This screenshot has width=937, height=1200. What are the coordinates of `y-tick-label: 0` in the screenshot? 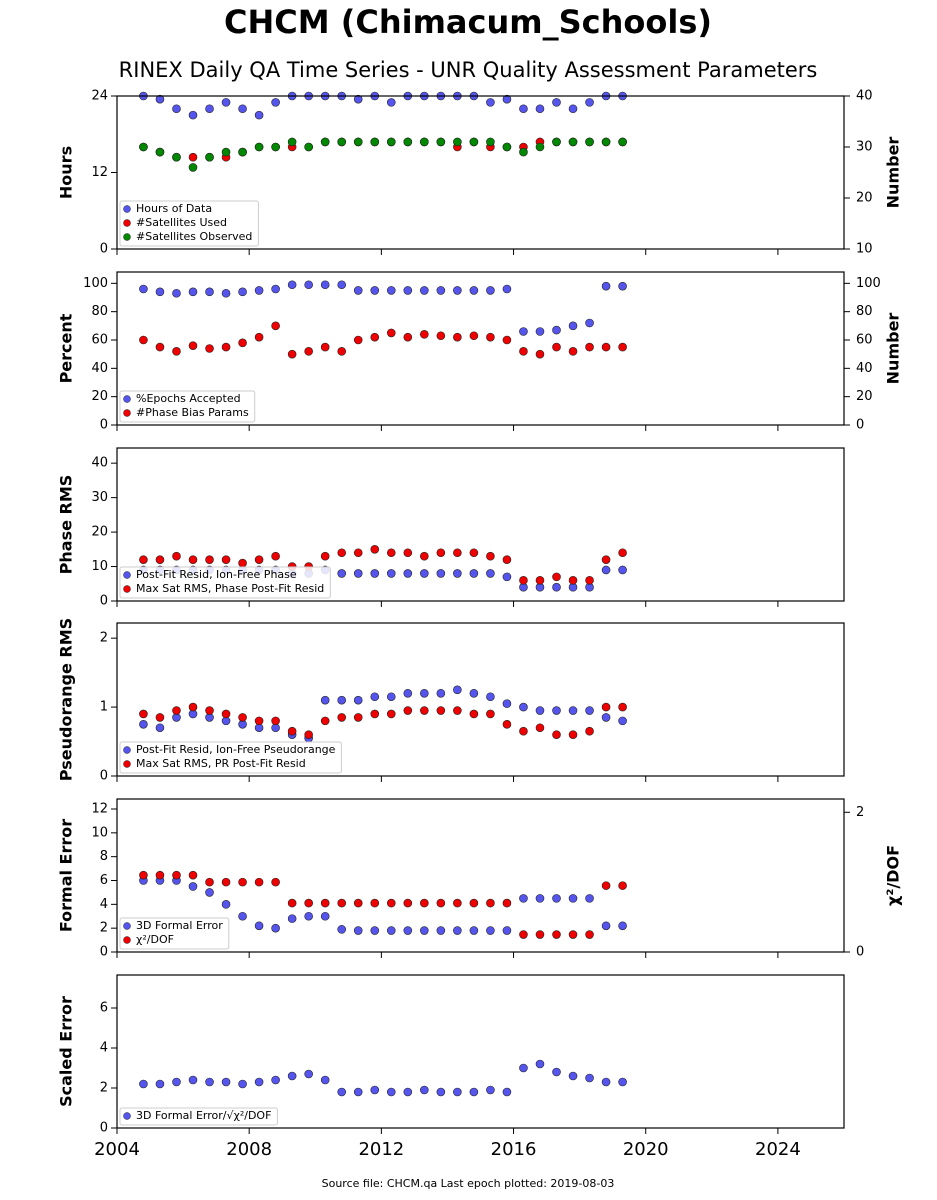 It's located at (104, 425).